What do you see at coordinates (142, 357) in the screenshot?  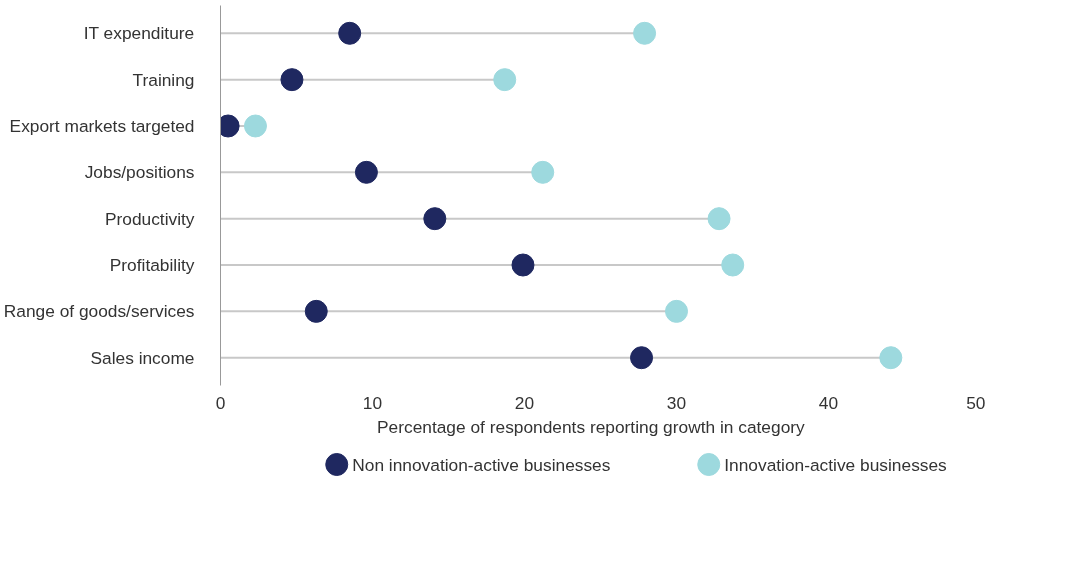 I see `y-tick-label: Sales income` at bounding box center [142, 357].